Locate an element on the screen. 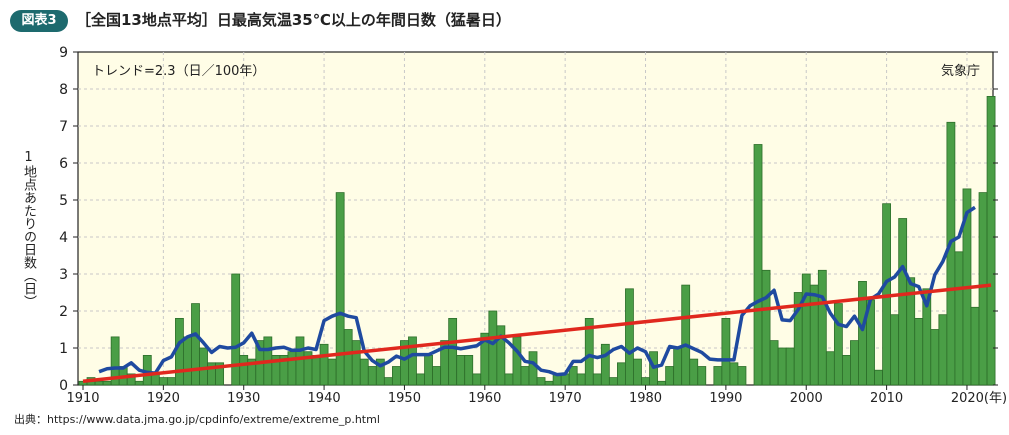 This screenshot has height=435, width=1009. bar-1936 is located at coordinates (292, 368).